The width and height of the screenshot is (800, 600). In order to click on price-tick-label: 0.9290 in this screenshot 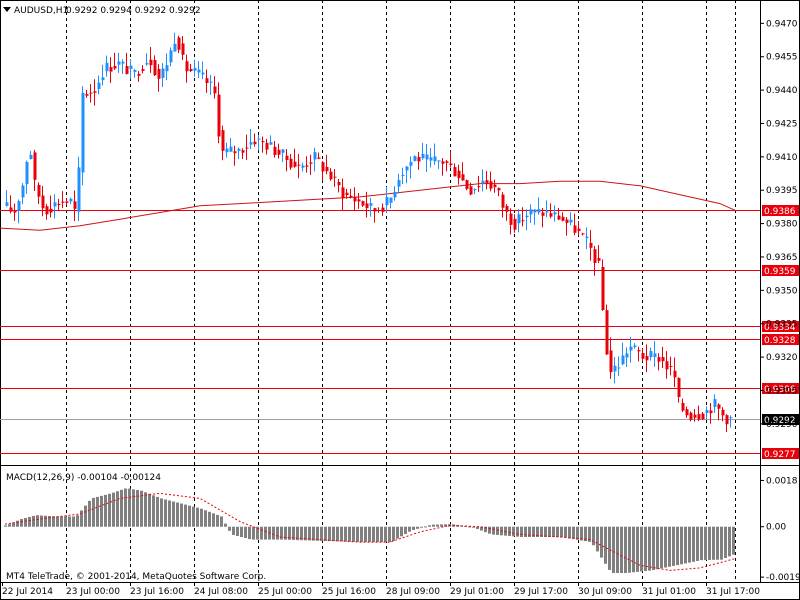, I will do `click(782, 425)`.